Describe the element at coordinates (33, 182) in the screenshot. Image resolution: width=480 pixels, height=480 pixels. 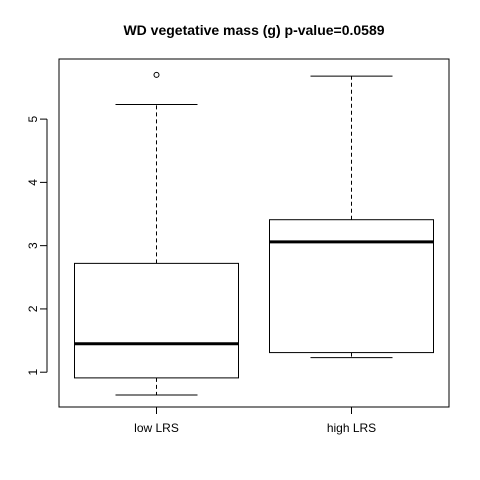
I see `y-tick-label-4: 4` at that location.